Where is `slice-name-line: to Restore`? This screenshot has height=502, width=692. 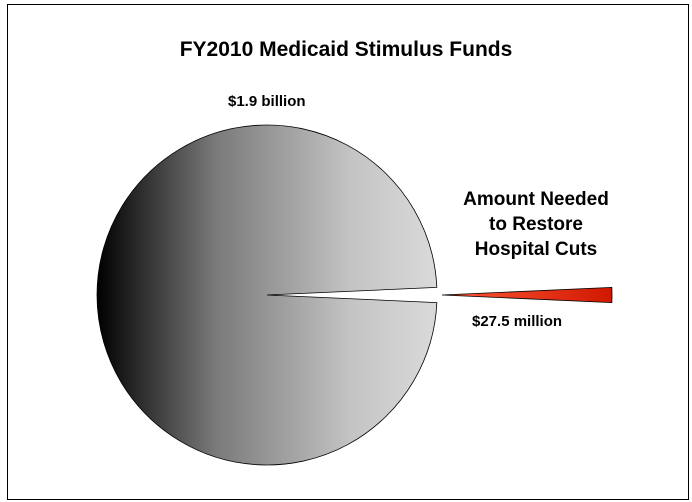
slice-name-line: to Restore is located at coordinates (536, 224).